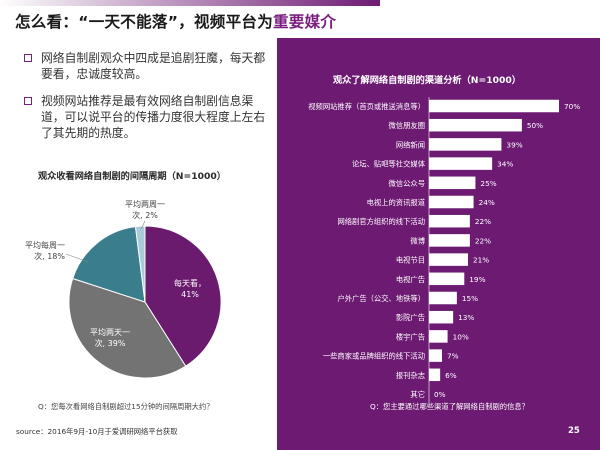 The height and width of the screenshot is (450, 600). Describe the element at coordinates (190, 3) in the screenshot. I see `title-accent-bar` at that location.